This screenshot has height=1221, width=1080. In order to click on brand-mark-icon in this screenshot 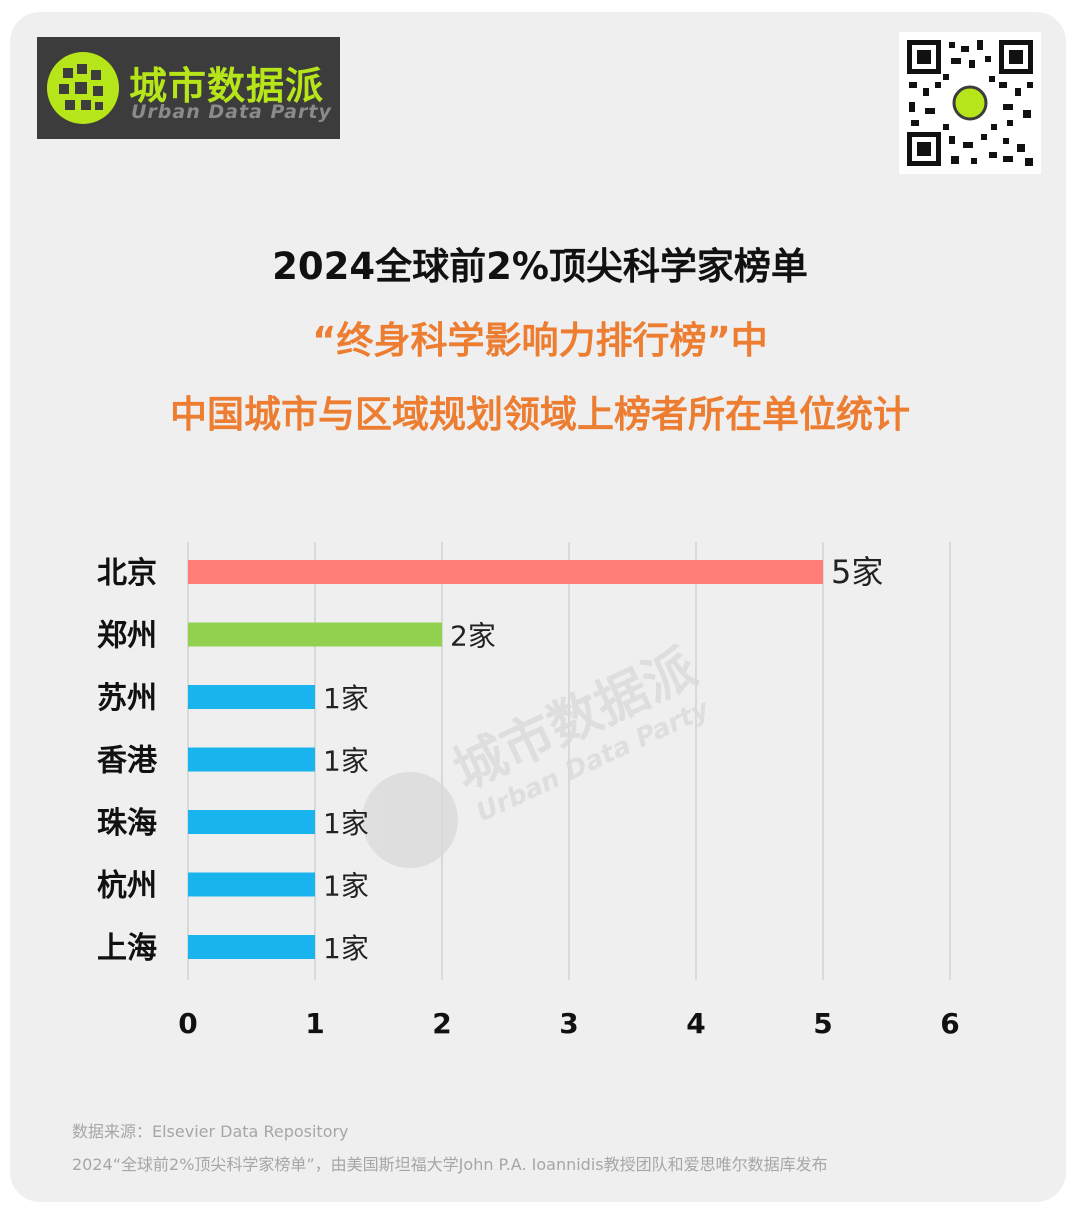, I will do `click(83, 88)`.